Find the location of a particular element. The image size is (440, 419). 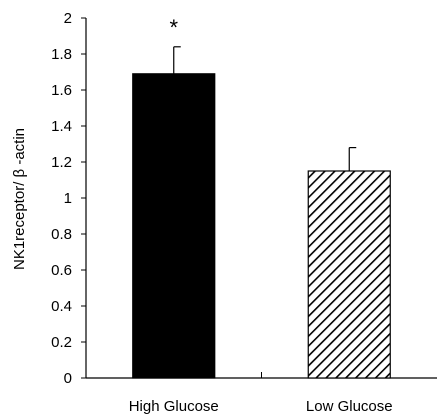

y-ticks: 0 0.2 0.4 0.6 0.8 1 1.2 1.4 1.6 1.8 2 is located at coordinates (68, 198).